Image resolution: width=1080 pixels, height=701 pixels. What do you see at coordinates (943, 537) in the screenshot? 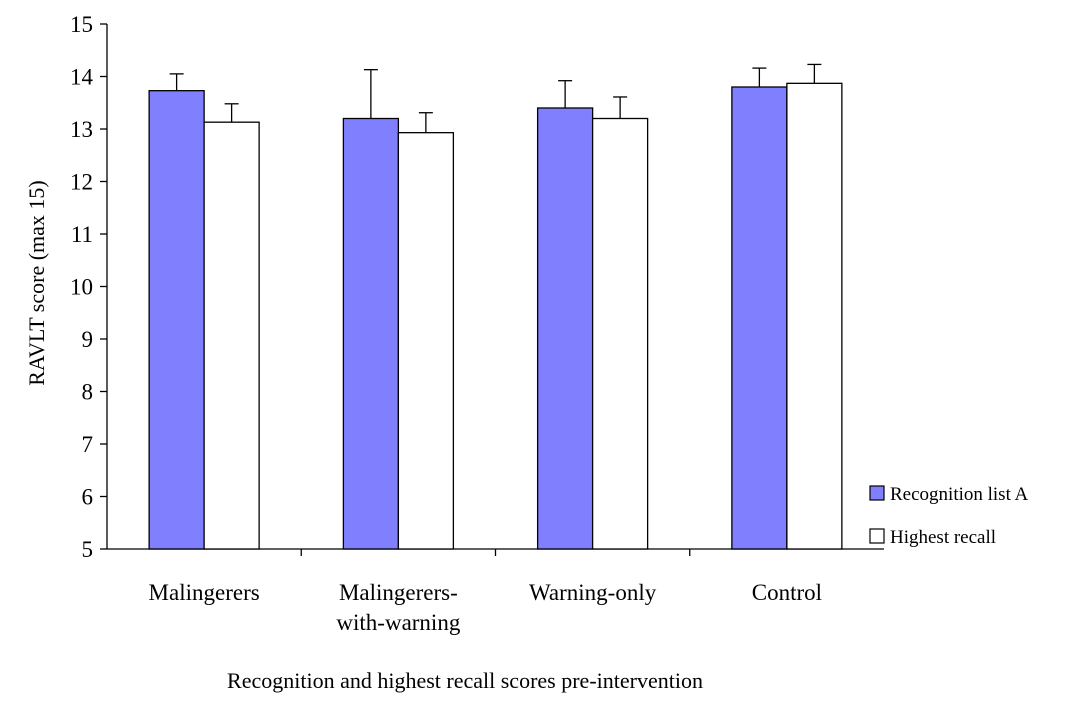
I see `legend-label: Highest recall` at bounding box center [943, 537].